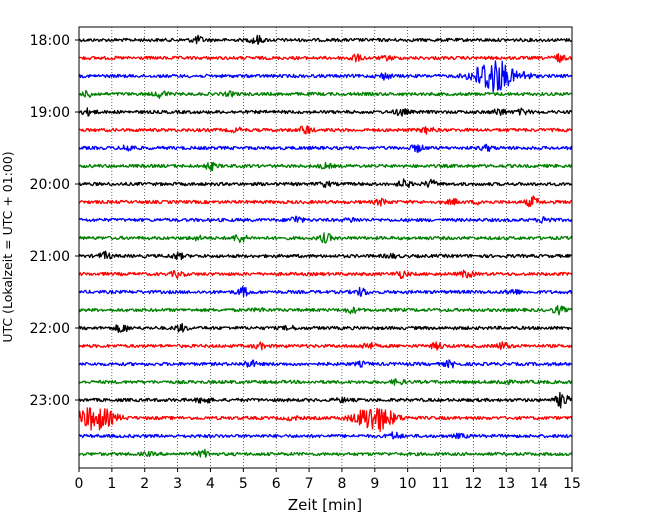  I want to click on y-tick-label: 23:00, so click(50, 401).